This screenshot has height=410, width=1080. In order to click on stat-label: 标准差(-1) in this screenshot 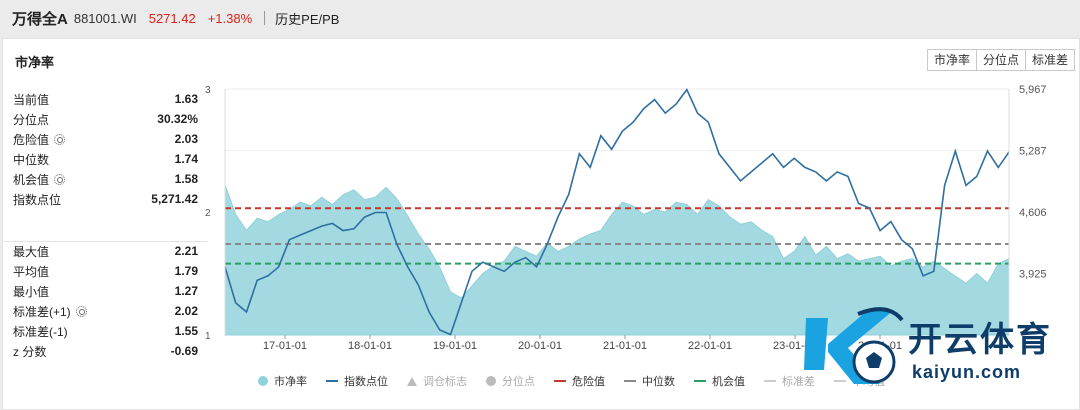, I will do `click(40, 331)`.